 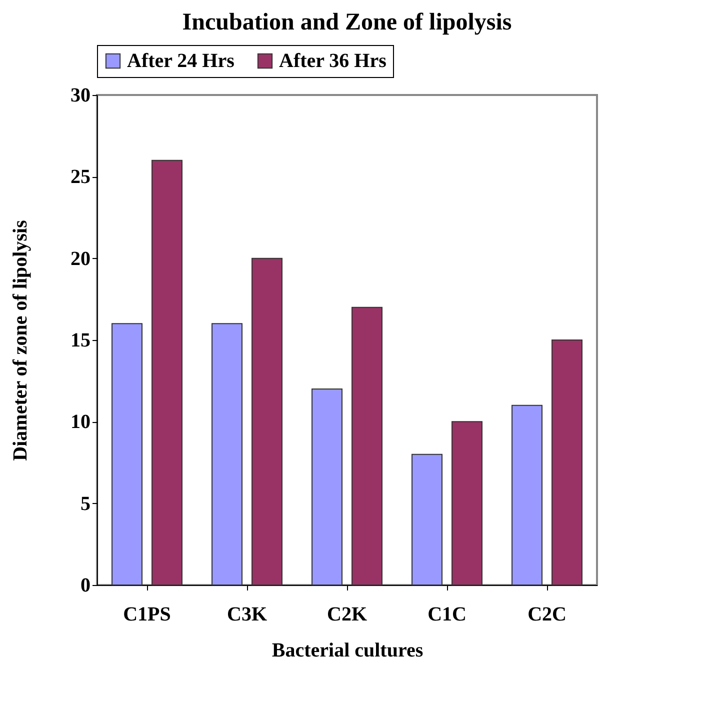 What do you see at coordinates (21, 340) in the screenshot?
I see `y-axis-title: Diameter of zone of lipolysis` at bounding box center [21, 340].